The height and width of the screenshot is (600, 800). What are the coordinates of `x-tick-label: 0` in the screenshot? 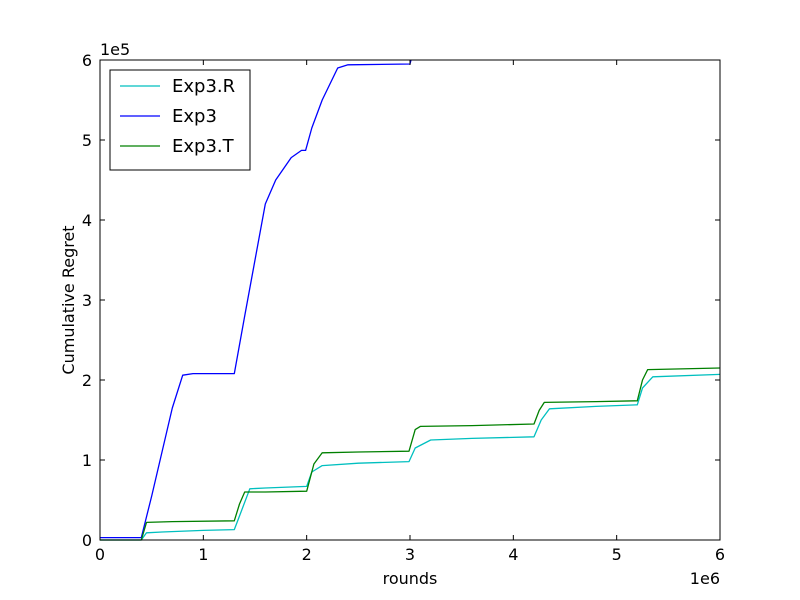 It's located at (100, 554).